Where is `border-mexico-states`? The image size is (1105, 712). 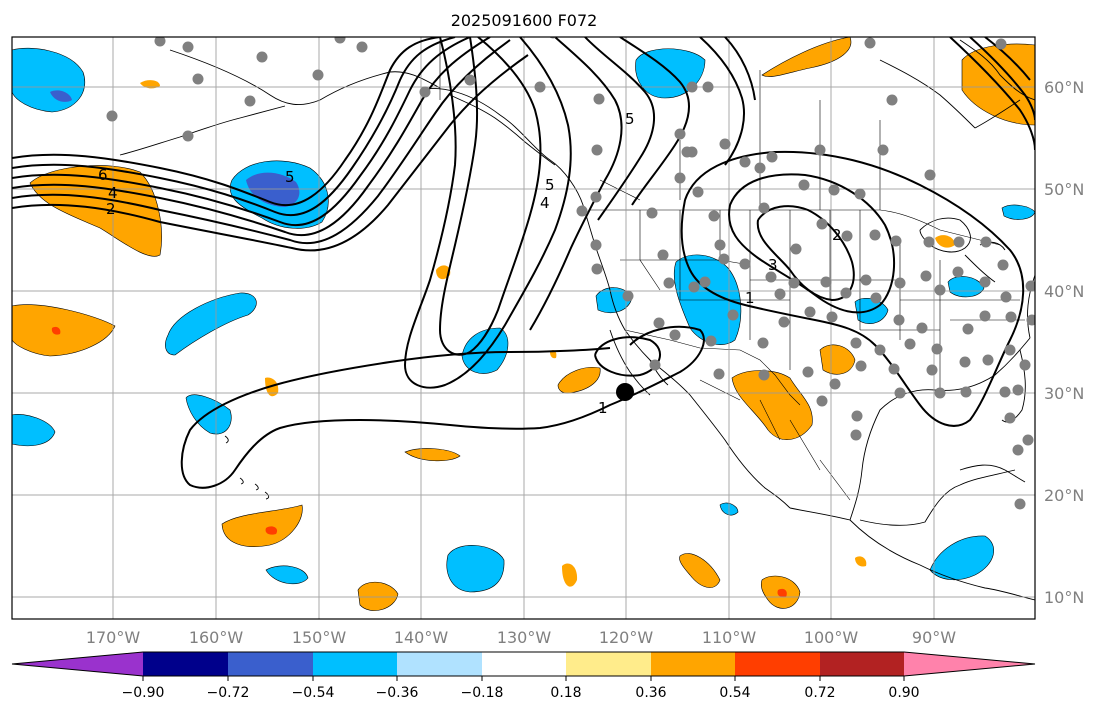 border-mexico-states is located at coordinates (775, 440).